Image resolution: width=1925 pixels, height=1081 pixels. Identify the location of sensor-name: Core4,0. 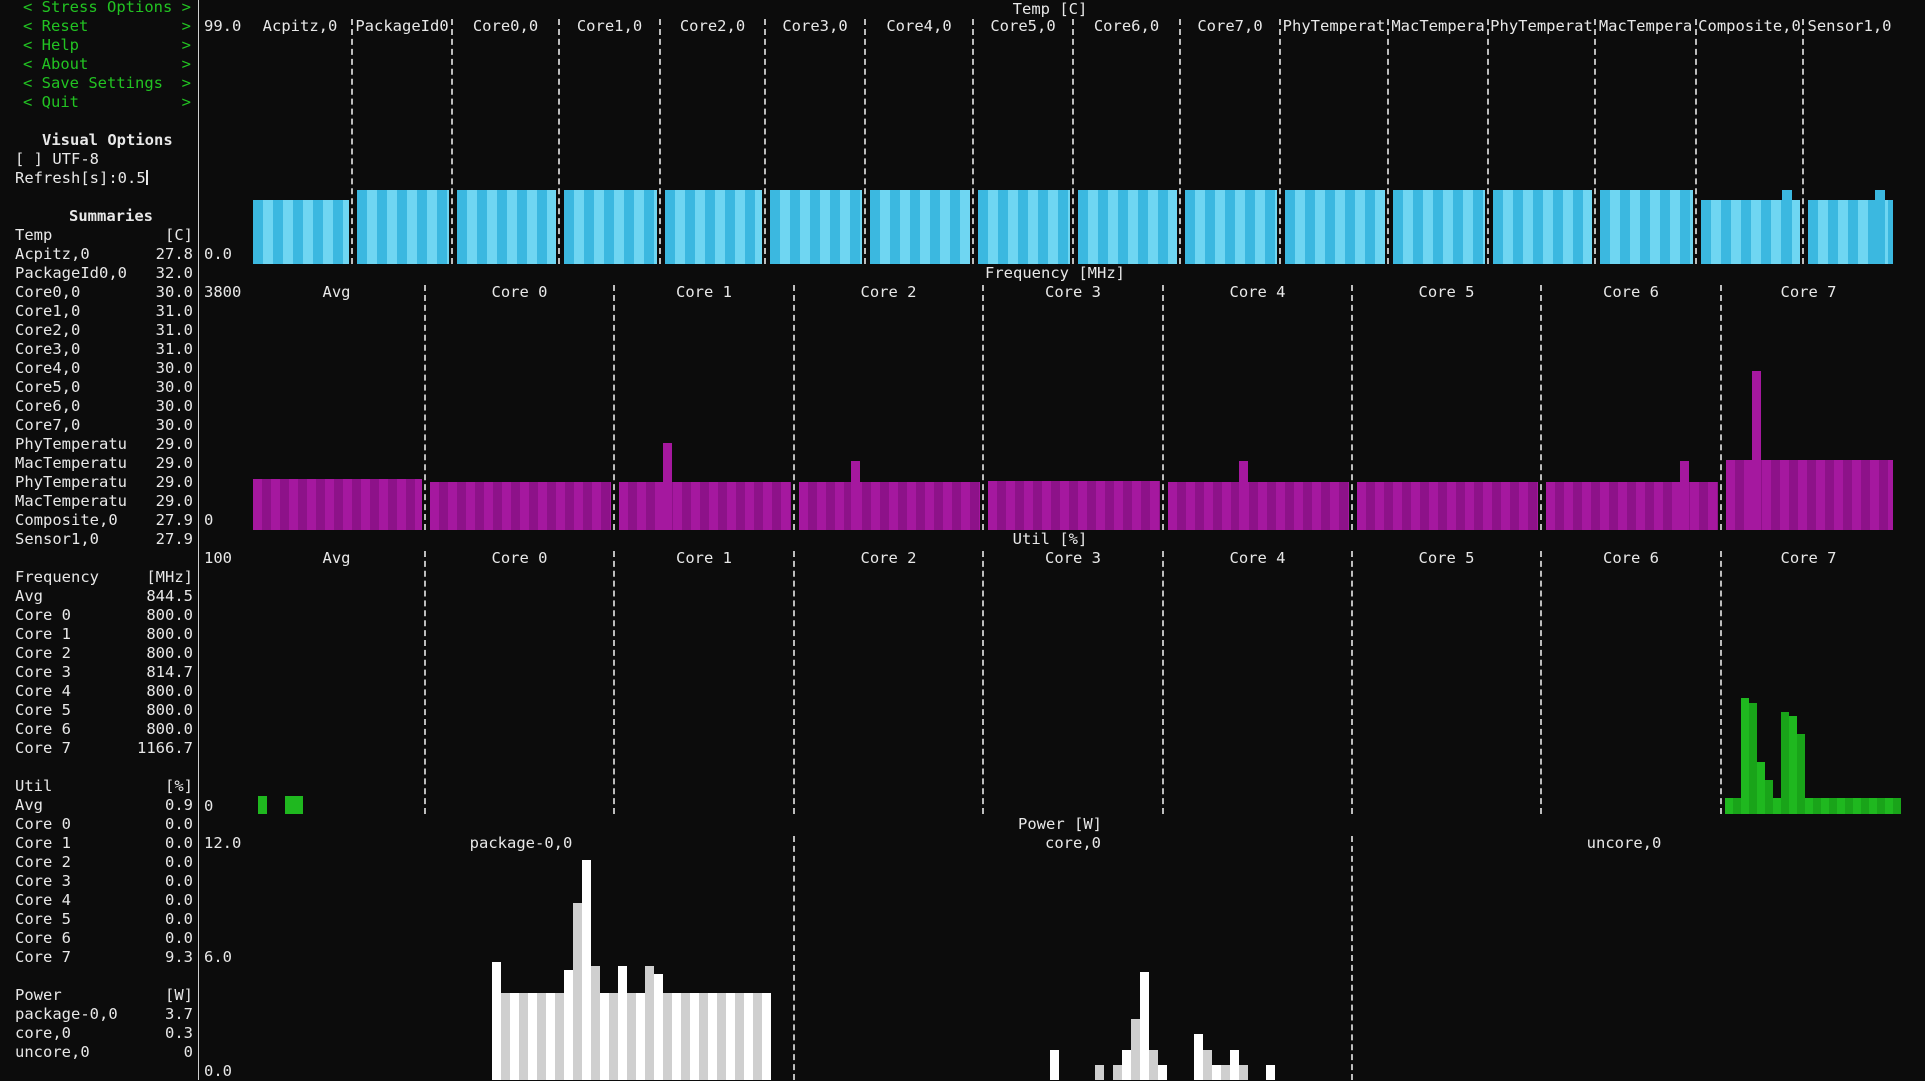
(48, 368).